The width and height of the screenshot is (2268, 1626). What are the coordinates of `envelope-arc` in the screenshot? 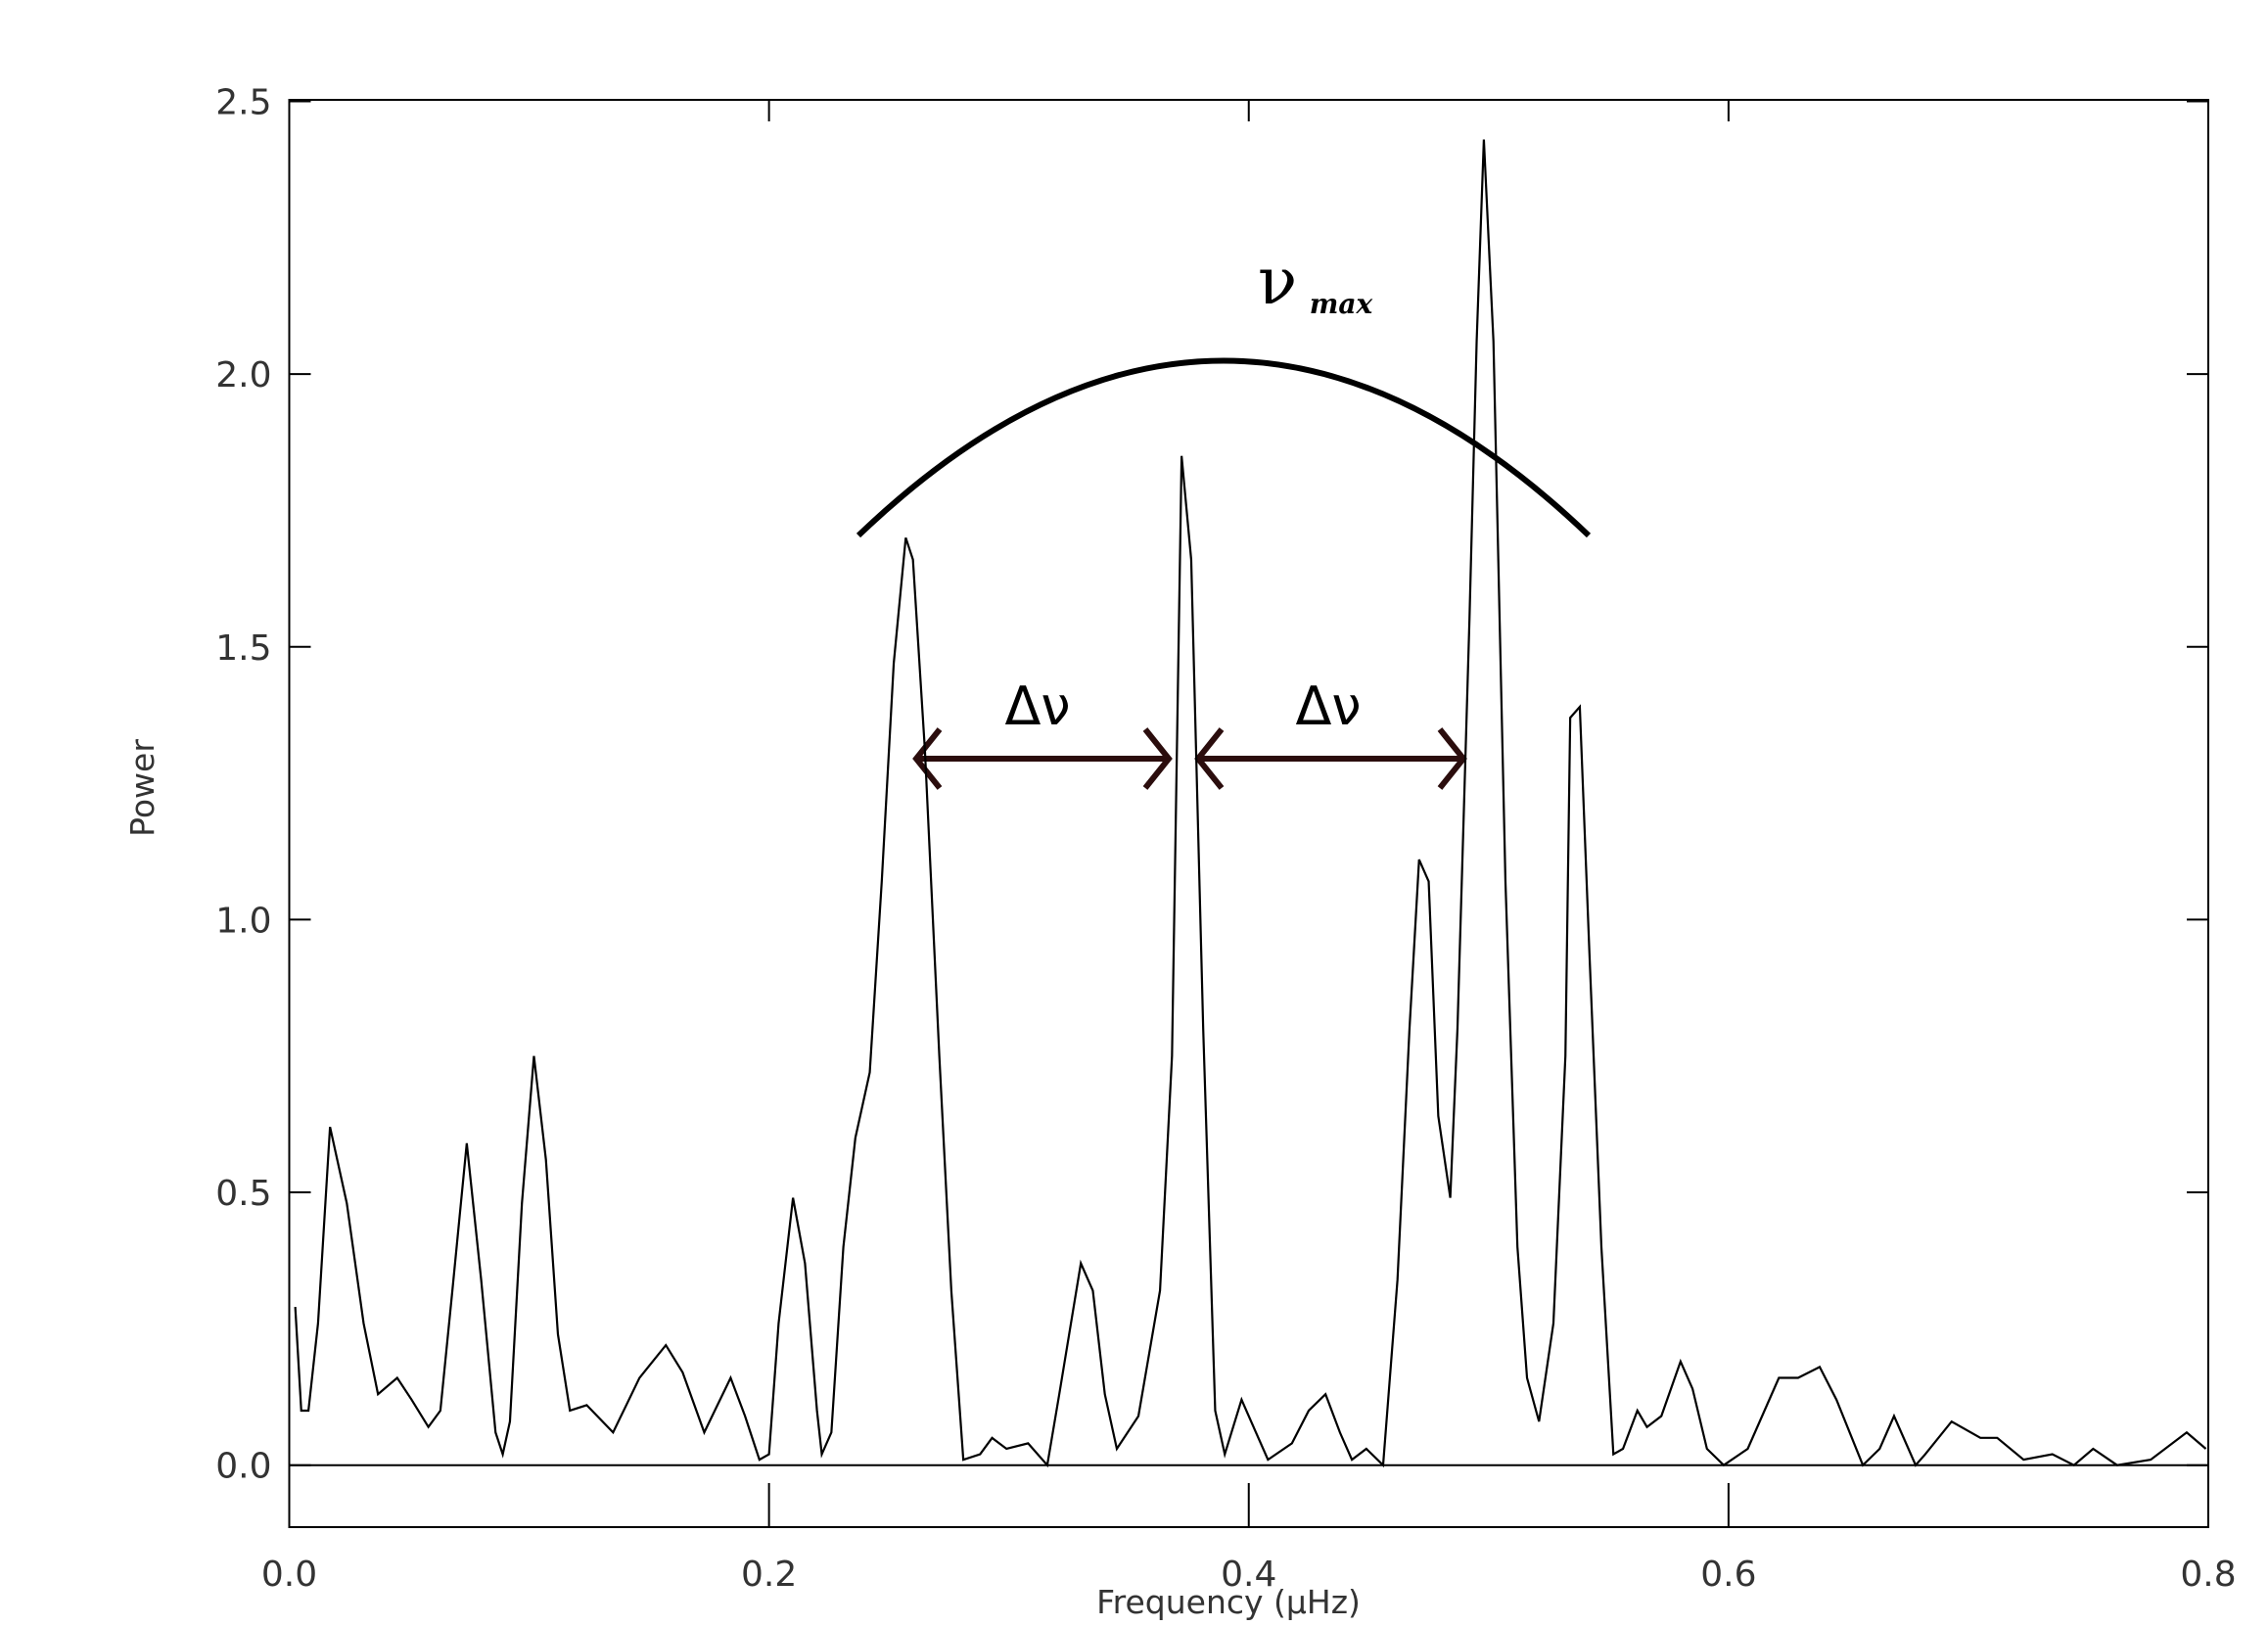 It's located at (1224, 447).